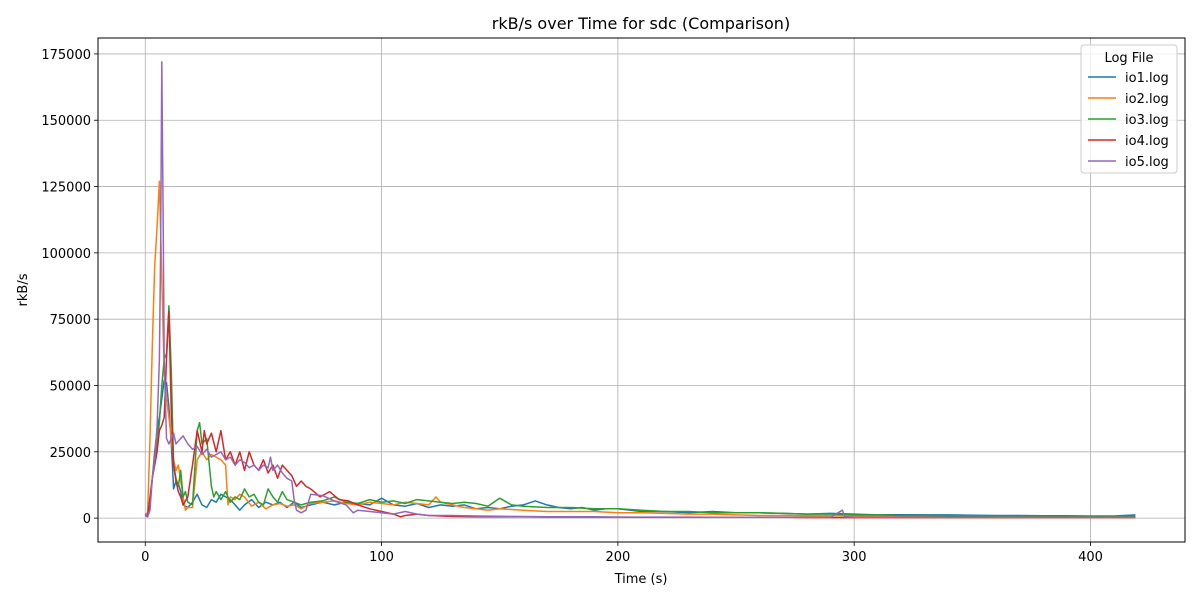  What do you see at coordinates (70, 386) in the screenshot?
I see `y-tick-label: 50000` at bounding box center [70, 386].